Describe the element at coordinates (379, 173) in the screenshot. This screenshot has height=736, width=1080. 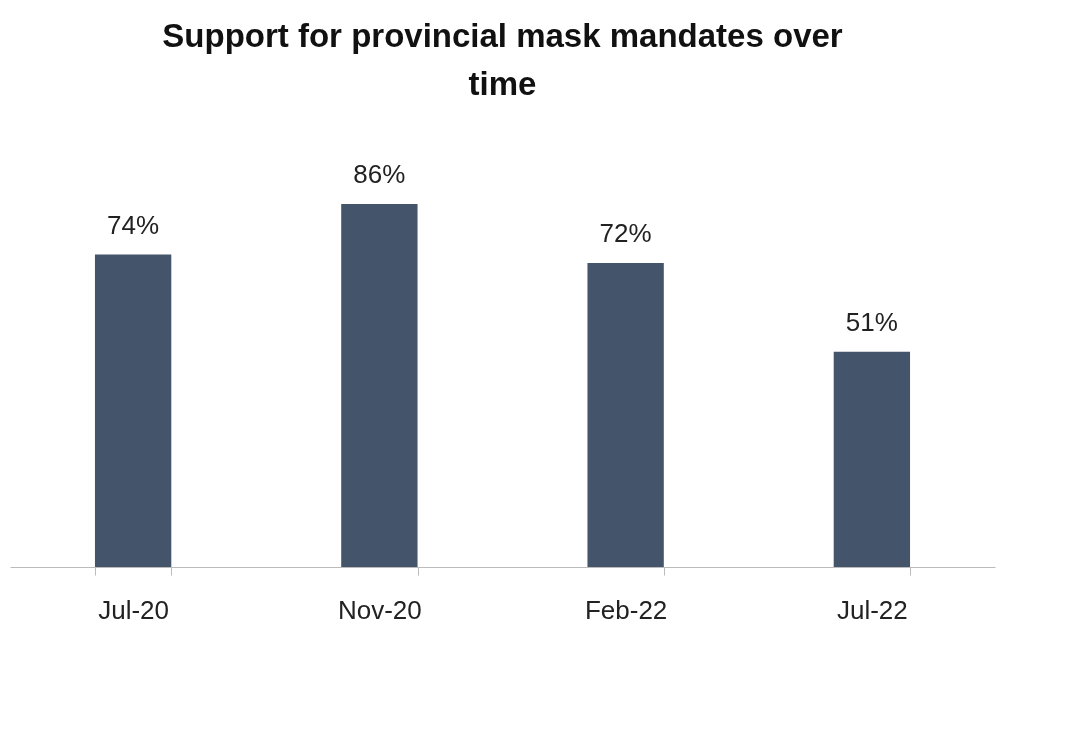
I see `data-label: 86%` at that location.